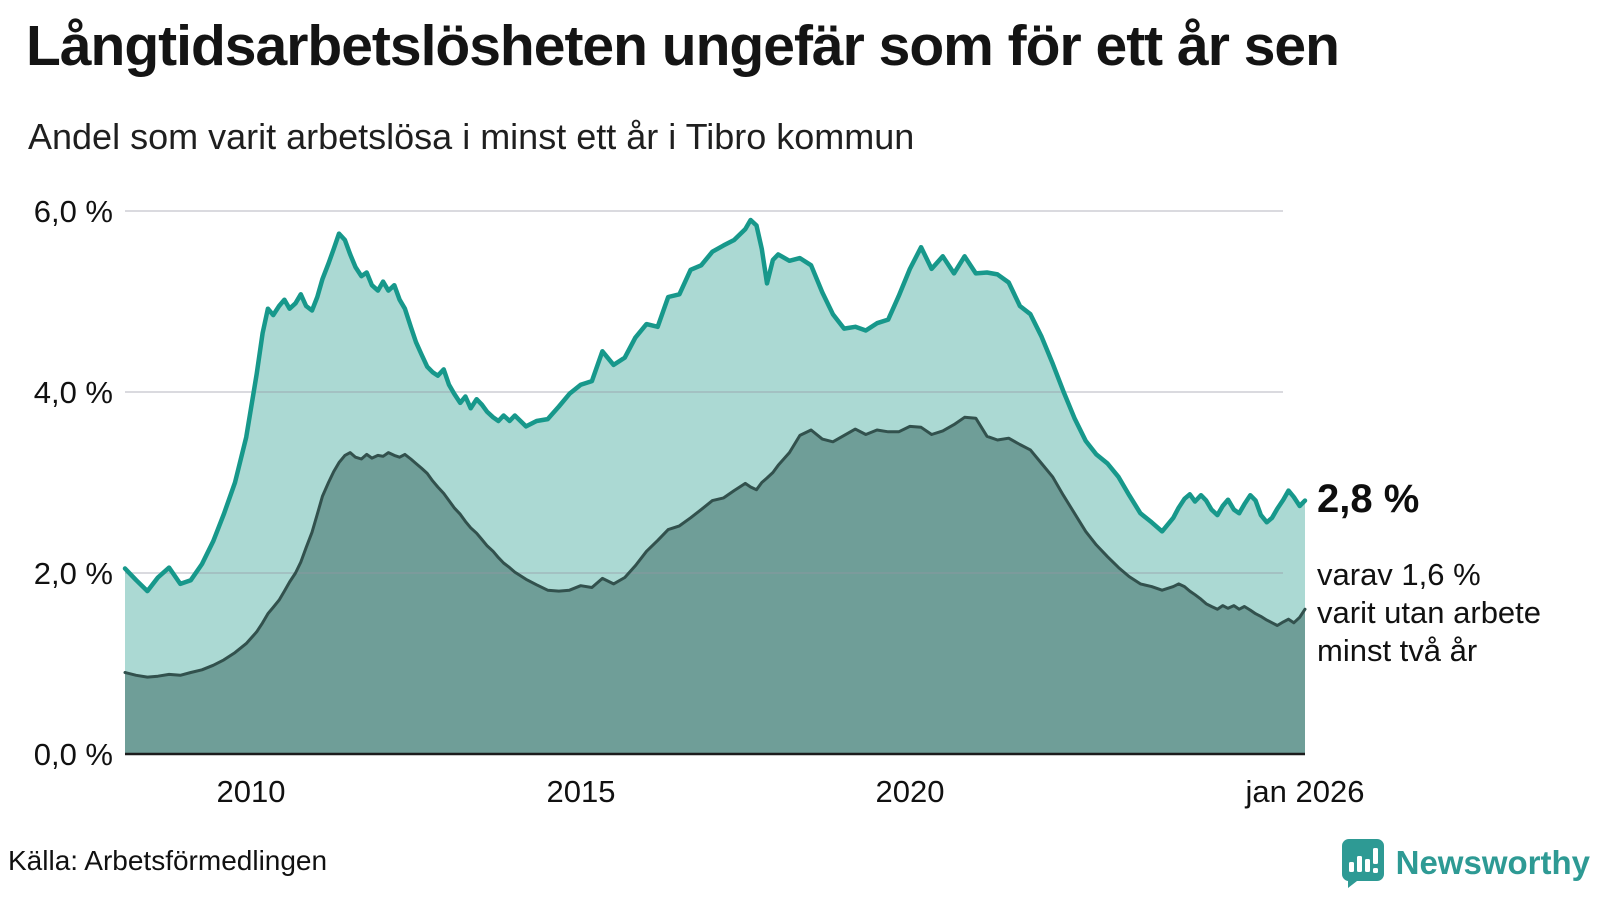  Describe the element at coordinates (73, 392) in the screenshot. I see `y-tick-label: 4,0 %` at that location.